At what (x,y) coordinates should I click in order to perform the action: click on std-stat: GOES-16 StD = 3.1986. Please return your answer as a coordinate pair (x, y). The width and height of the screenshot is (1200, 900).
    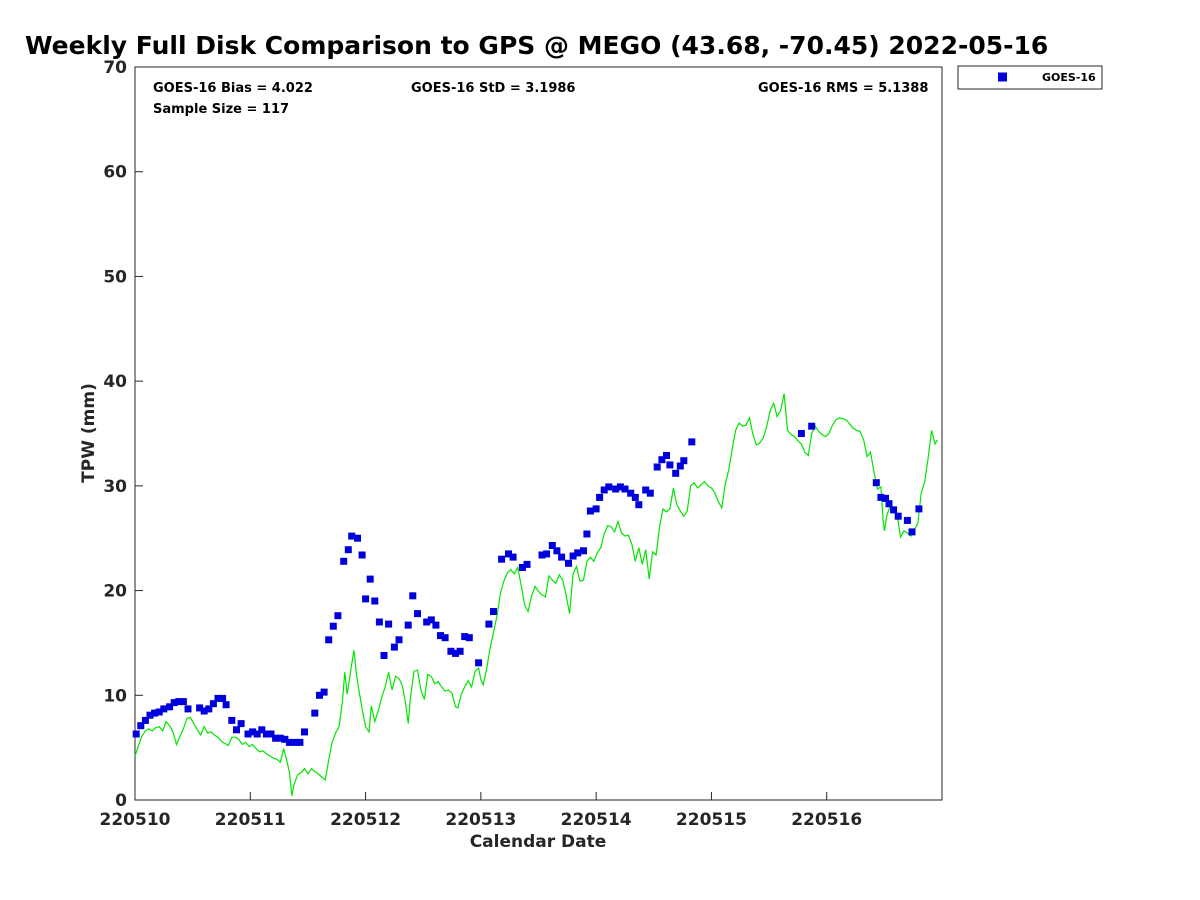
    Looking at the image, I should click on (493, 88).